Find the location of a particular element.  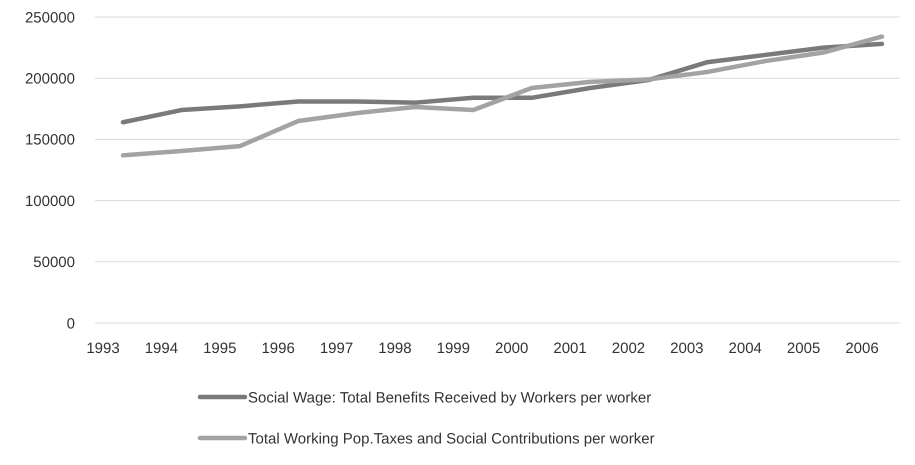

y-tick-label: 200000 is located at coordinates (49, 79).